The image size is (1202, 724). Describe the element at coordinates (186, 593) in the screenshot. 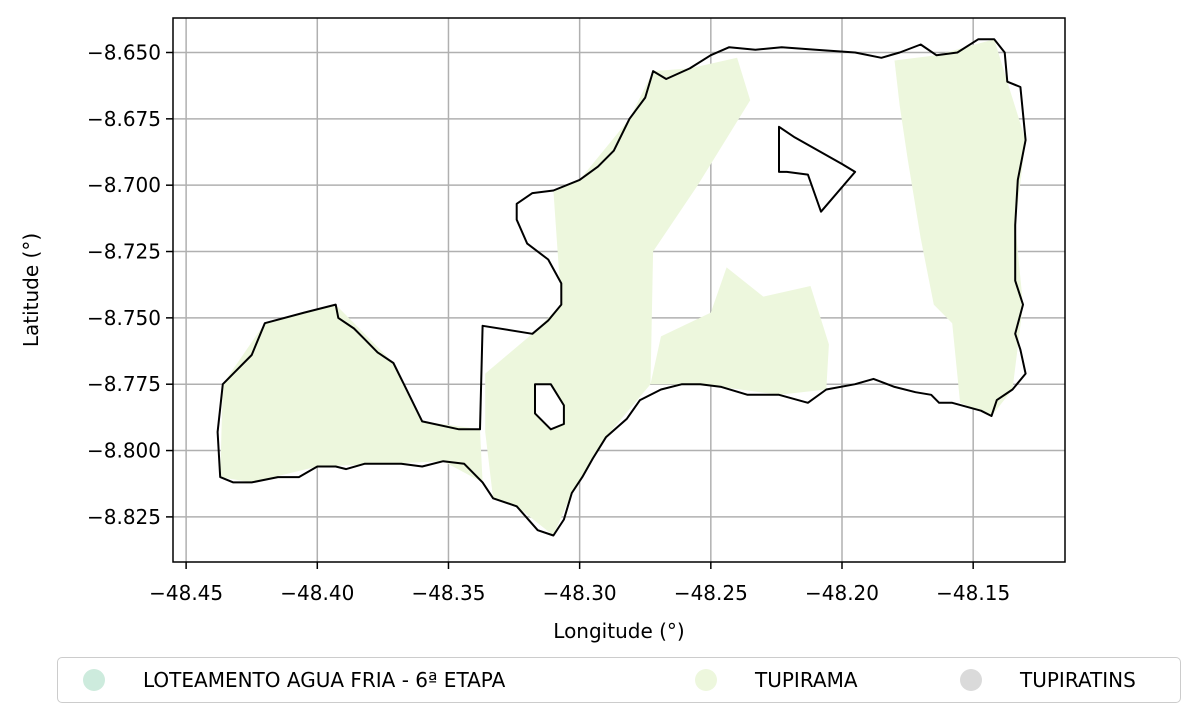

I see `x-tick-label: −48.45` at that location.